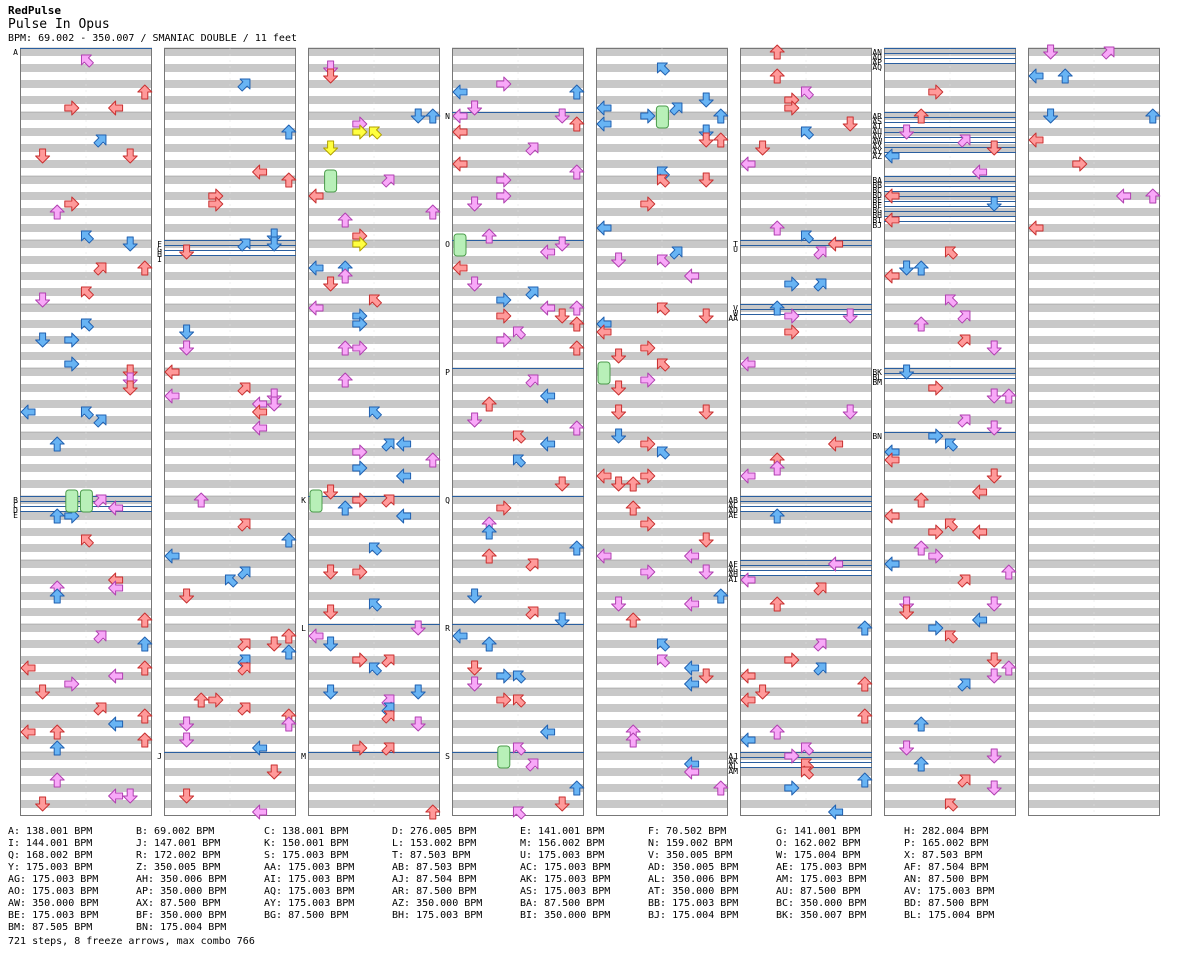 This screenshot has width=1184, height=972. Describe the element at coordinates (309, 867) in the screenshot. I see `bpm-table-cell: AA: 175.003 BPM` at that location.